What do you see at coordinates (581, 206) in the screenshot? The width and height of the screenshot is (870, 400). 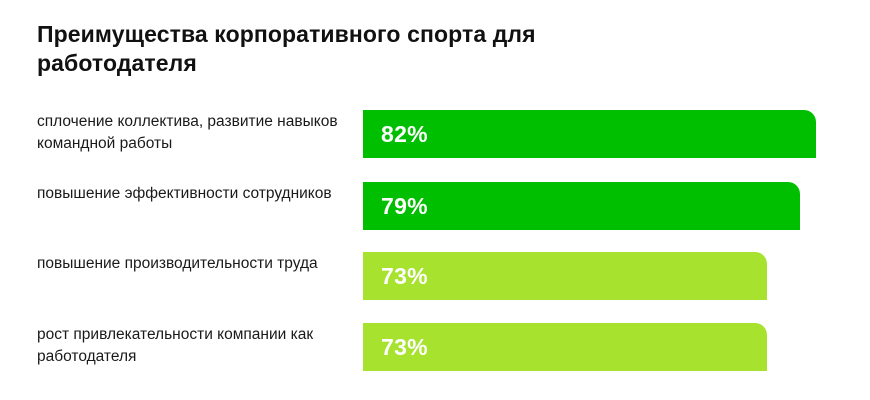 I see `bar-efficiency: 79%` at bounding box center [581, 206].